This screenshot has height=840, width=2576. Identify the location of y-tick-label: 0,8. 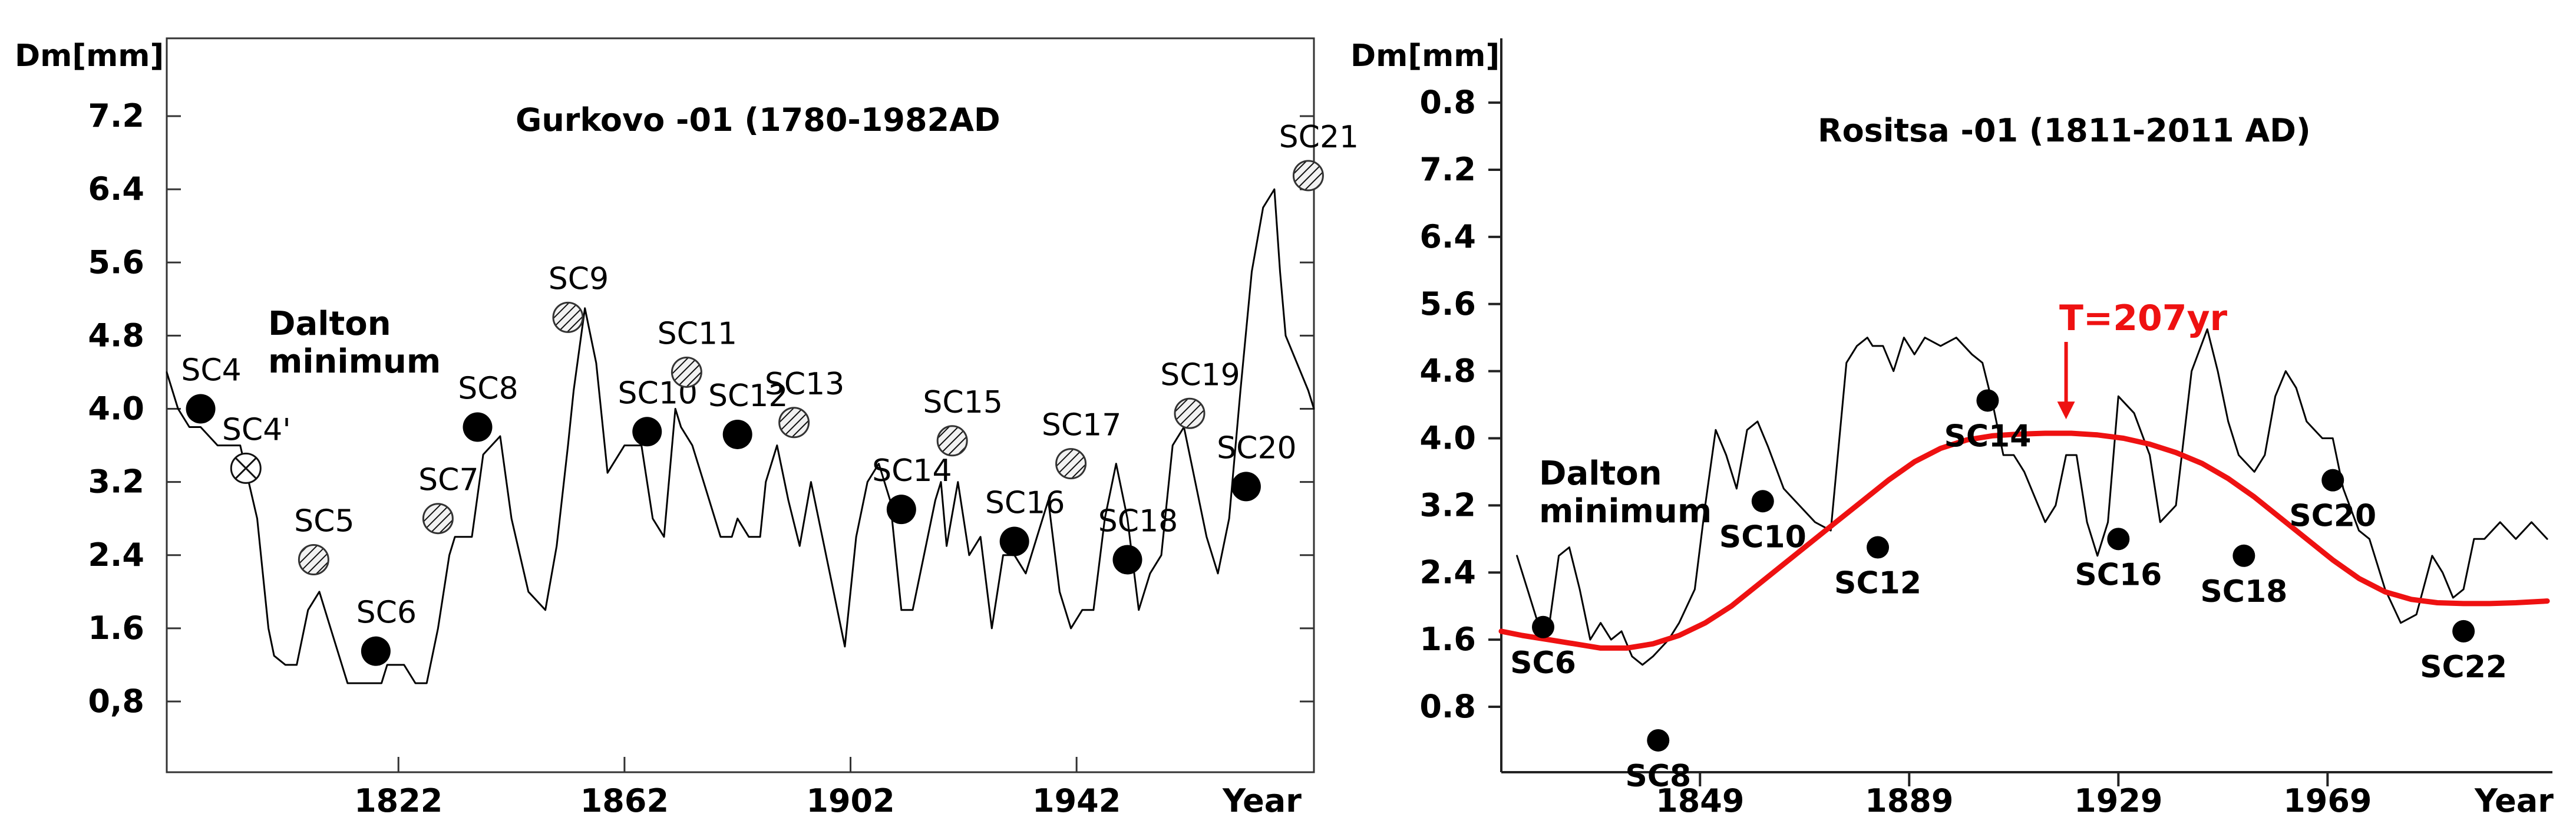
(116, 701).